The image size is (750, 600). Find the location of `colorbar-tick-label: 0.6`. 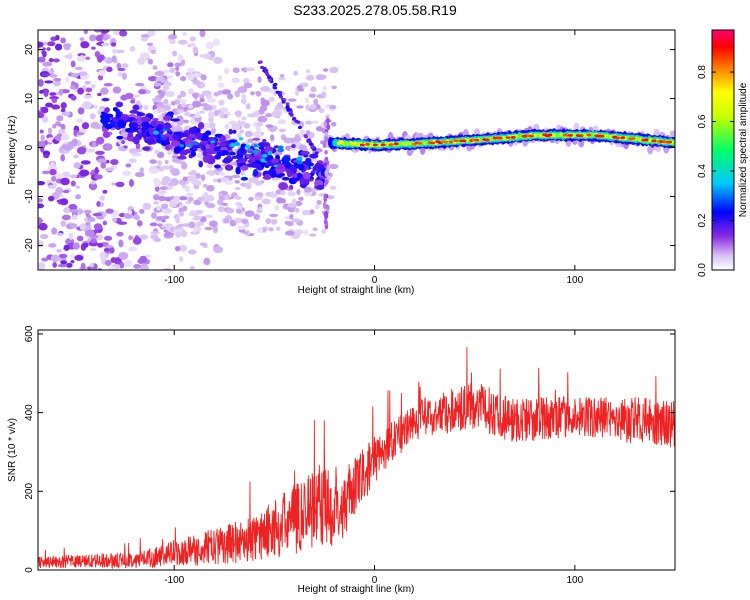

colorbar-tick-label: 0.6 is located at coordinates (702, 121).